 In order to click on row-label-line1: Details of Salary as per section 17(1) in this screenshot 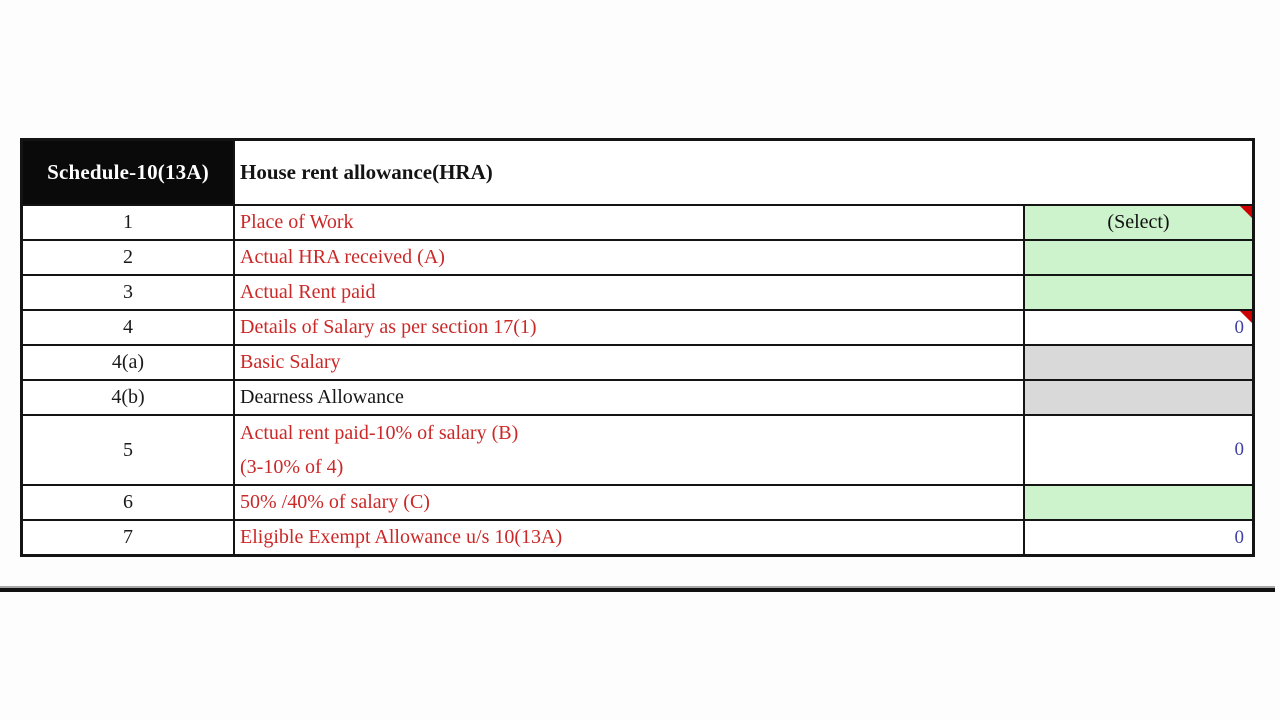, I will do `click(388, 327)`.